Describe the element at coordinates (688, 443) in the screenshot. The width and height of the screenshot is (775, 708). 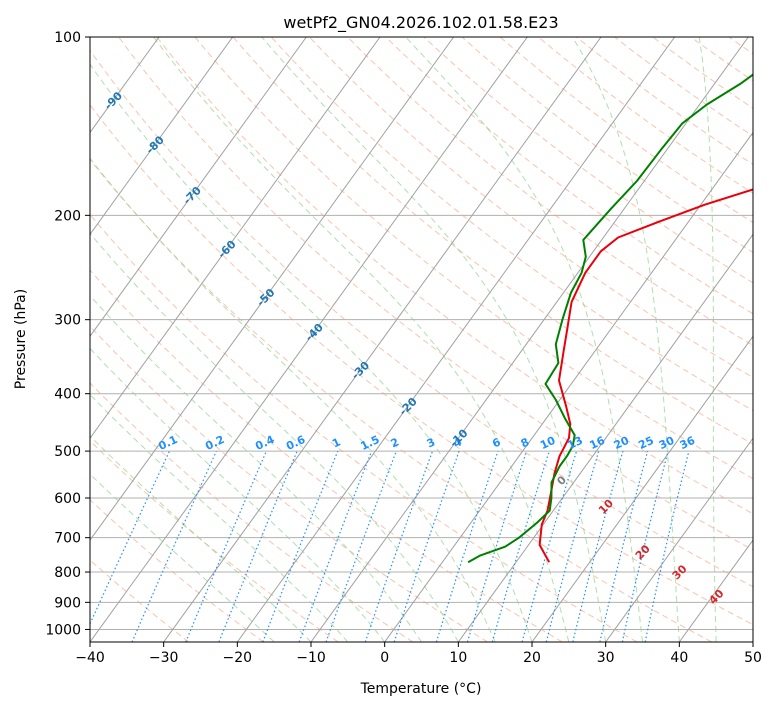
I see `mixing-ratio-label: 36` at that location.